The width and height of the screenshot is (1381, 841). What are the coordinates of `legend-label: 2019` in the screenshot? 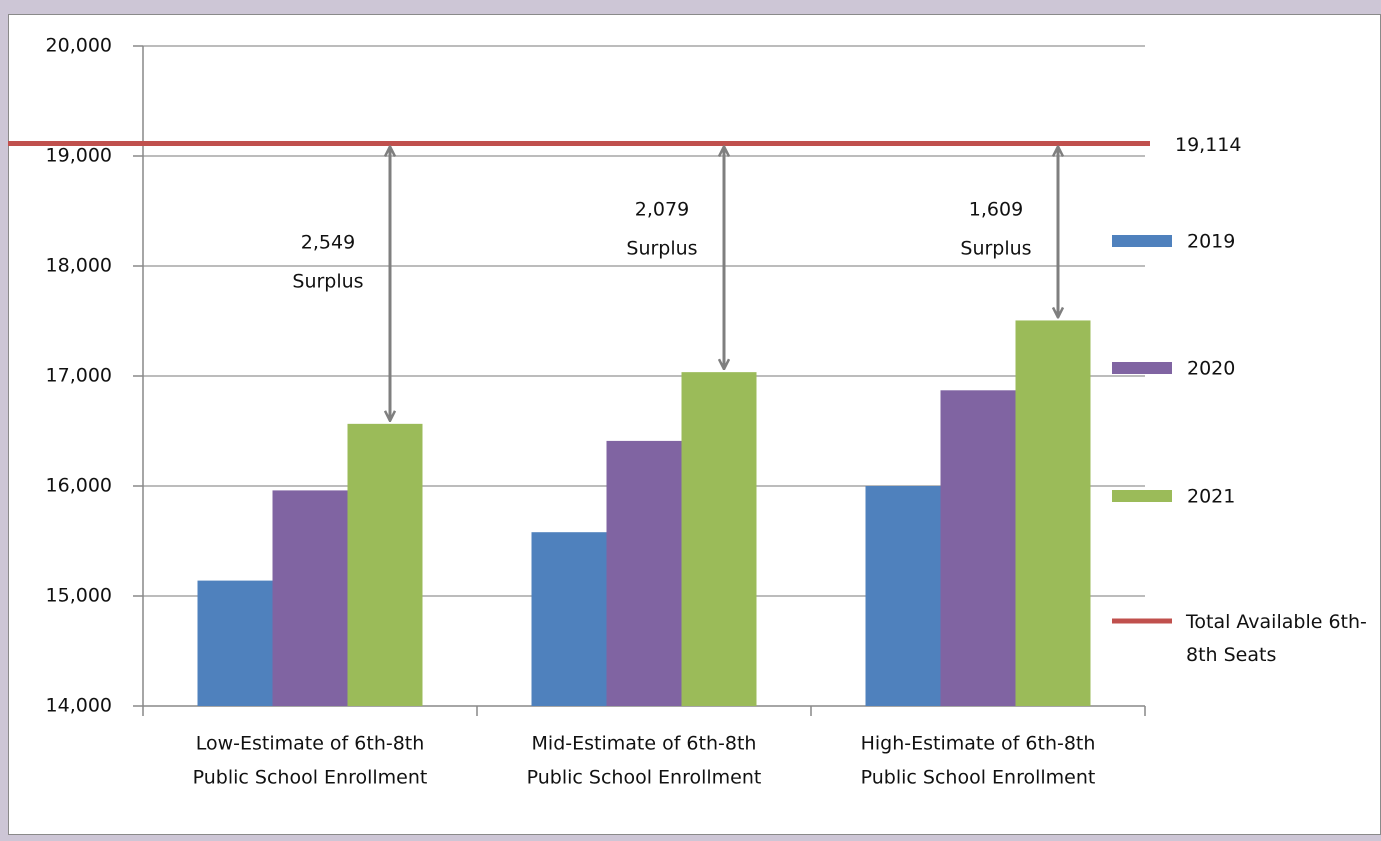 It's located at (1211, 242).